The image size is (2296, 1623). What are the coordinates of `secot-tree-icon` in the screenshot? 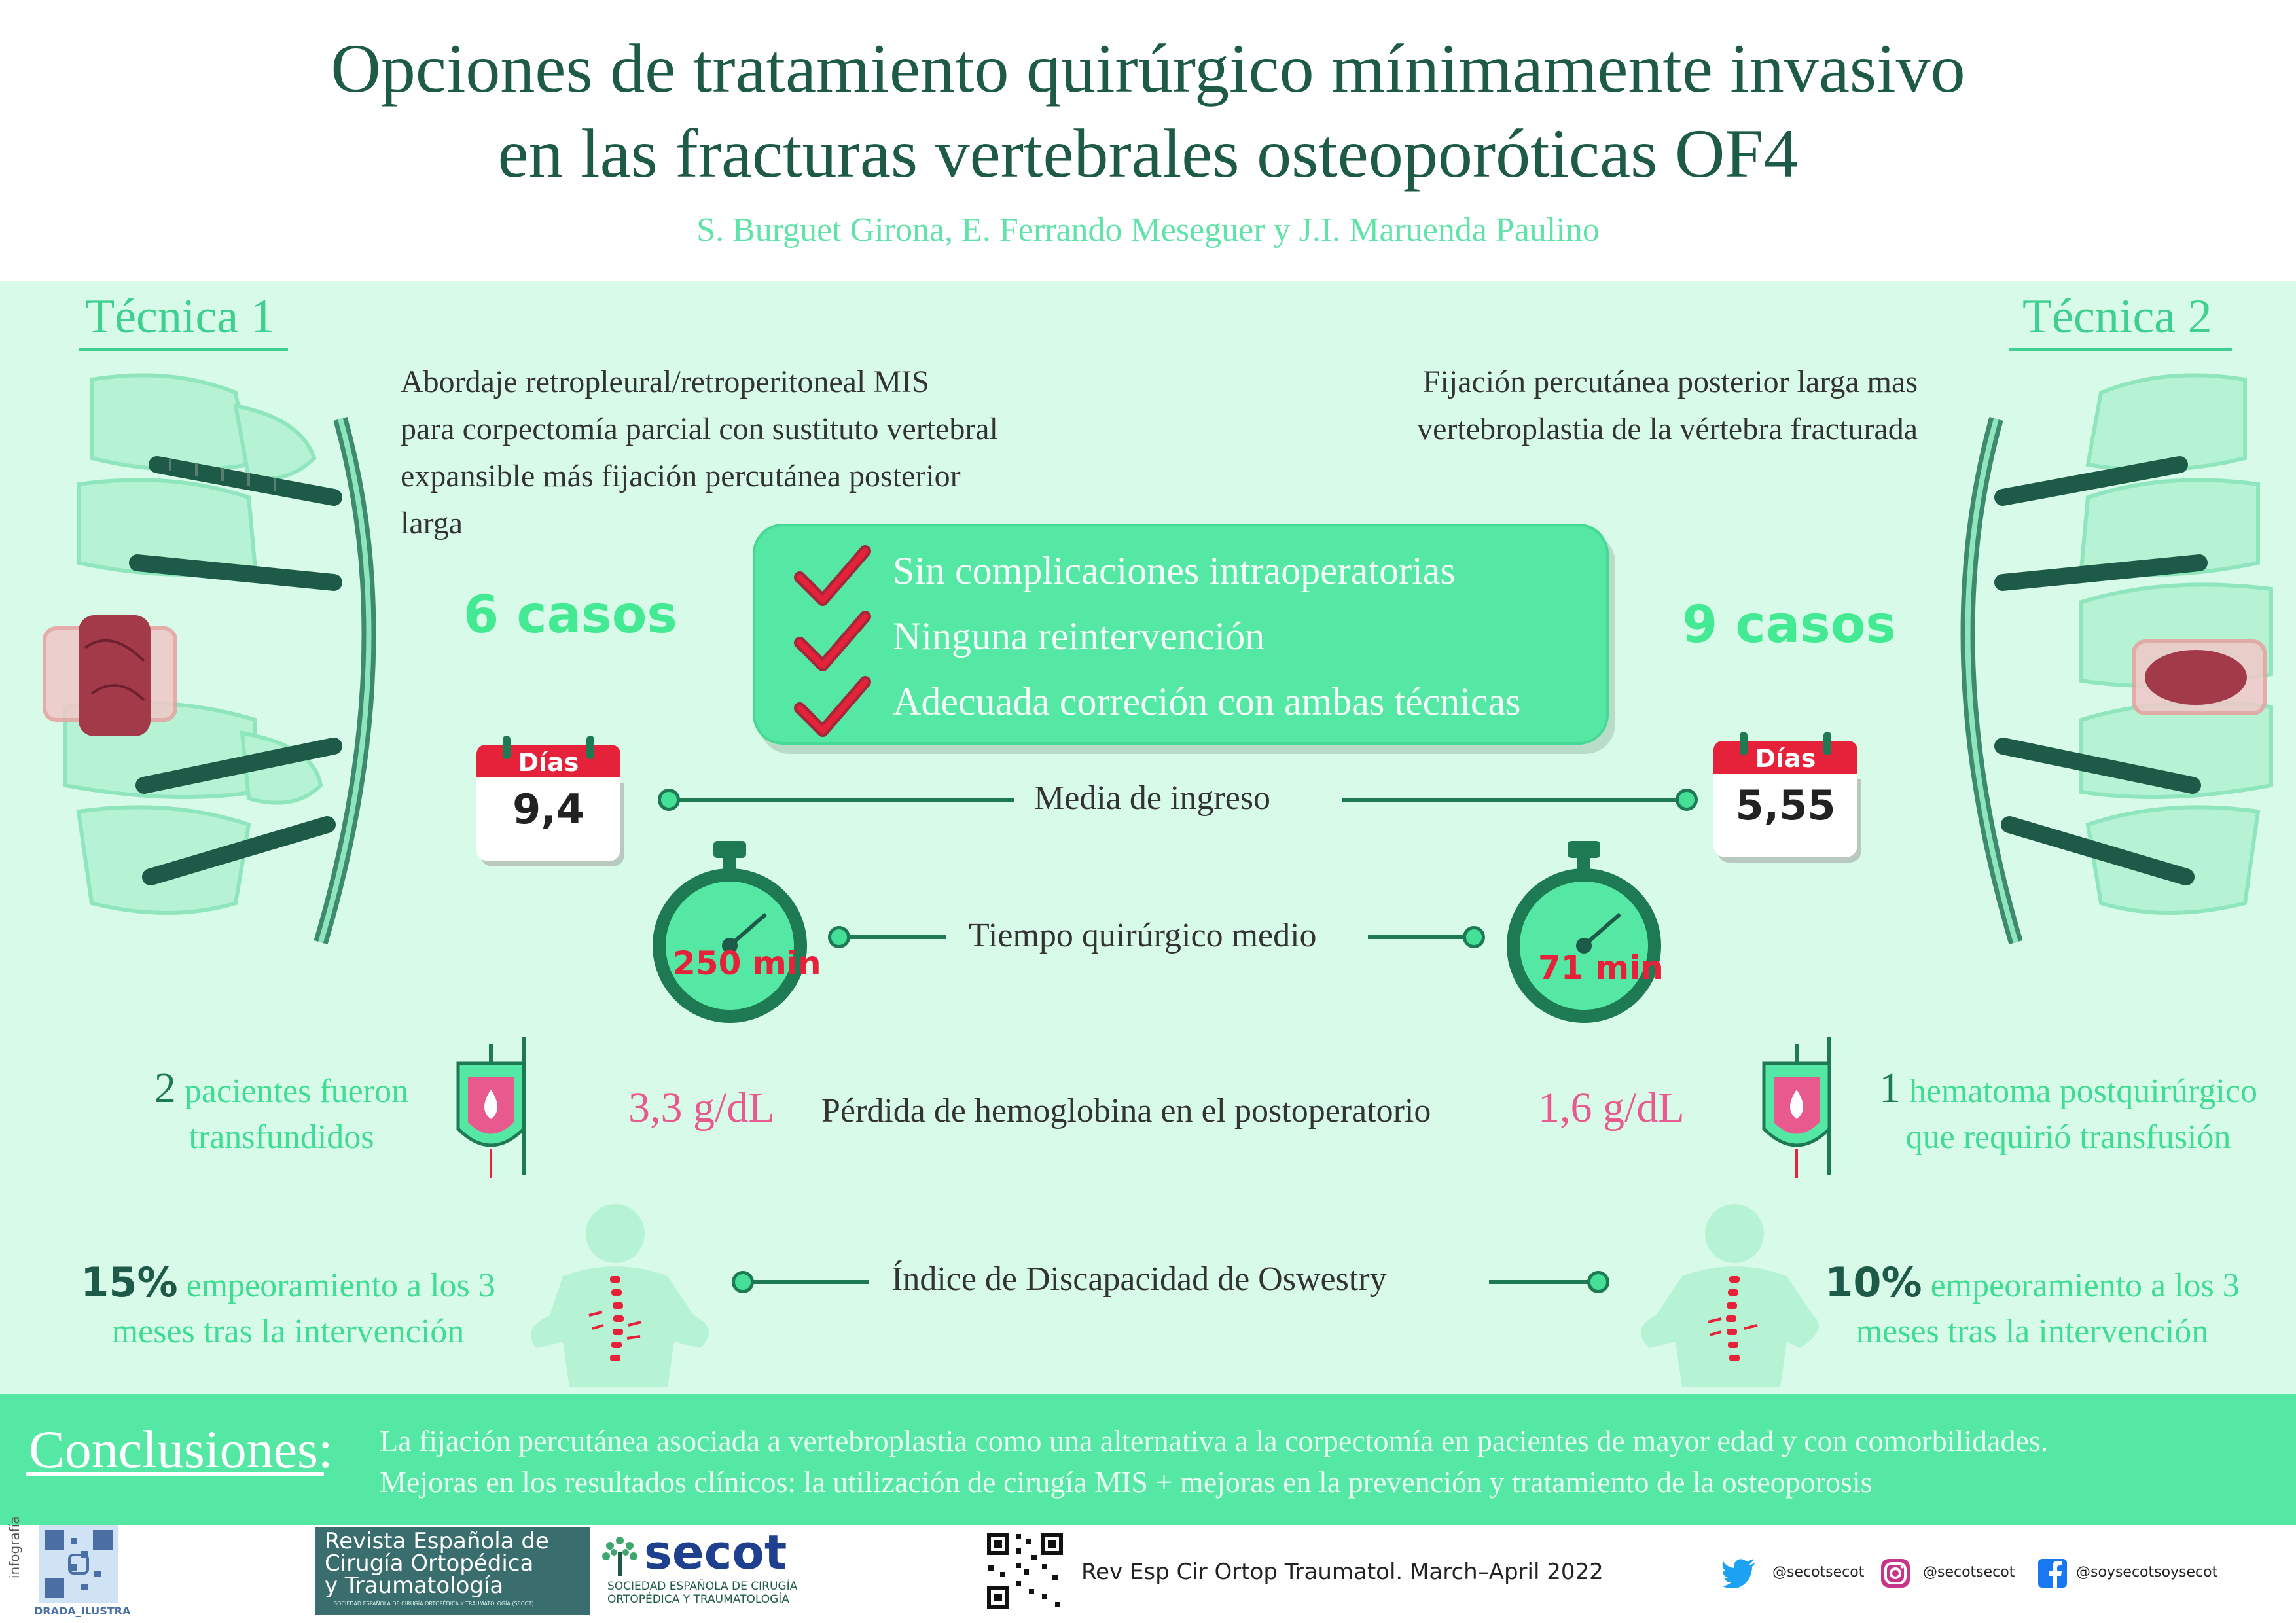 It's located at (619, 1556).